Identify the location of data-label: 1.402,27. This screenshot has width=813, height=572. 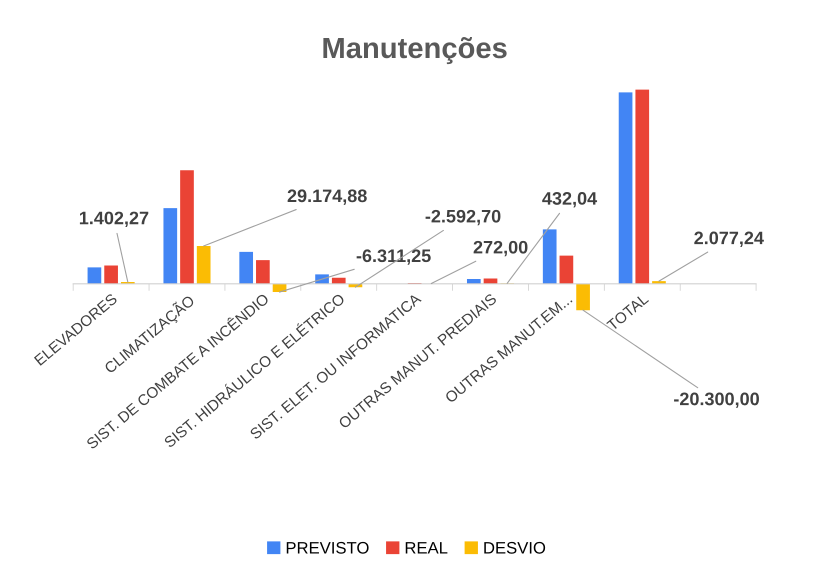
(114, 219).